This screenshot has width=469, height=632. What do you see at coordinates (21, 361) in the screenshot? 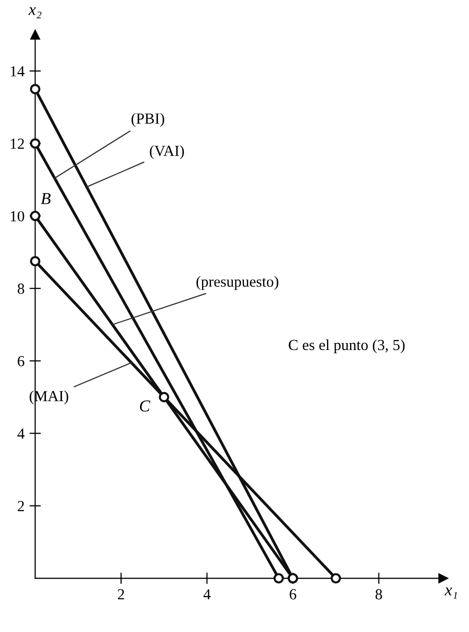
I see `y-tick-label: 6` at bounding box center [21, 361].